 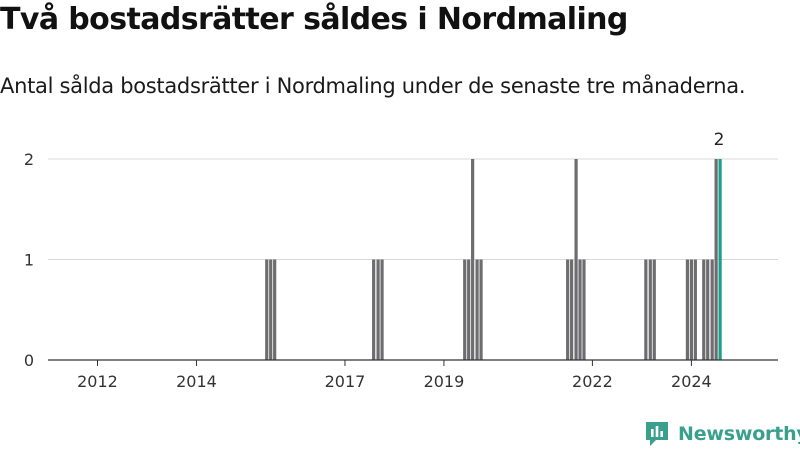 I want to click on y-axis-ticks: 0 1 2, so click(x=29, y=260).